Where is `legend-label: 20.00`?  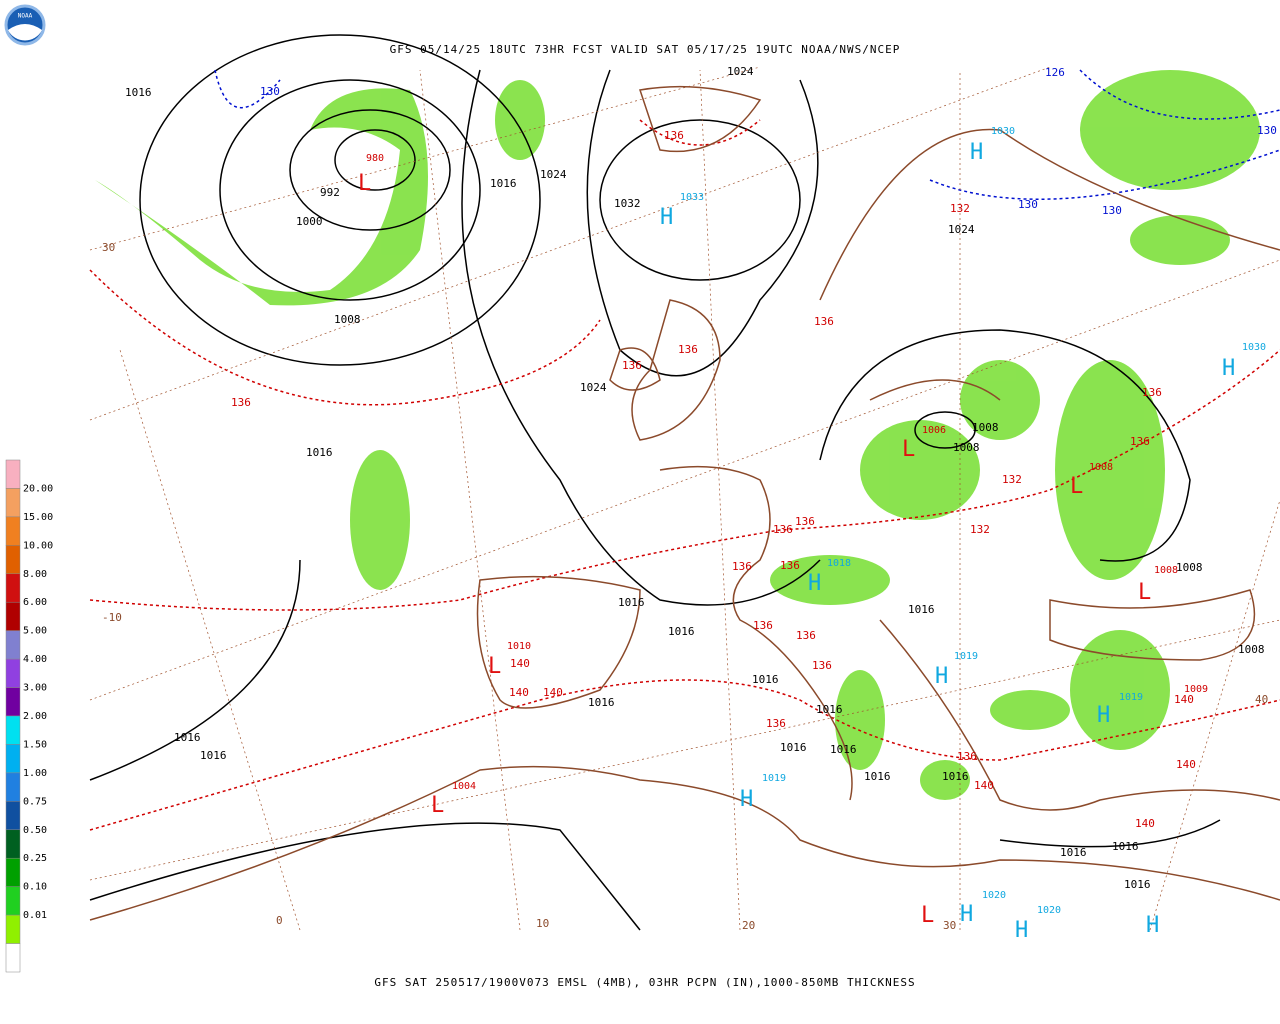
legend-label: 20.00 is located at coordinates (38, 488).